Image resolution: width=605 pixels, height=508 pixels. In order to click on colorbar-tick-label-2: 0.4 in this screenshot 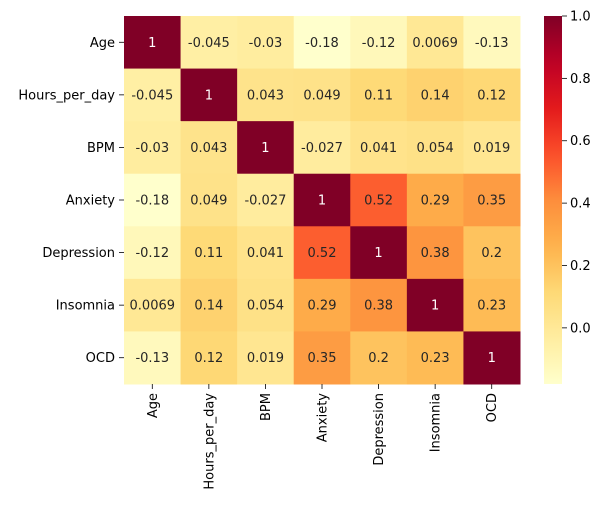, I will do `click(580, 204)`.